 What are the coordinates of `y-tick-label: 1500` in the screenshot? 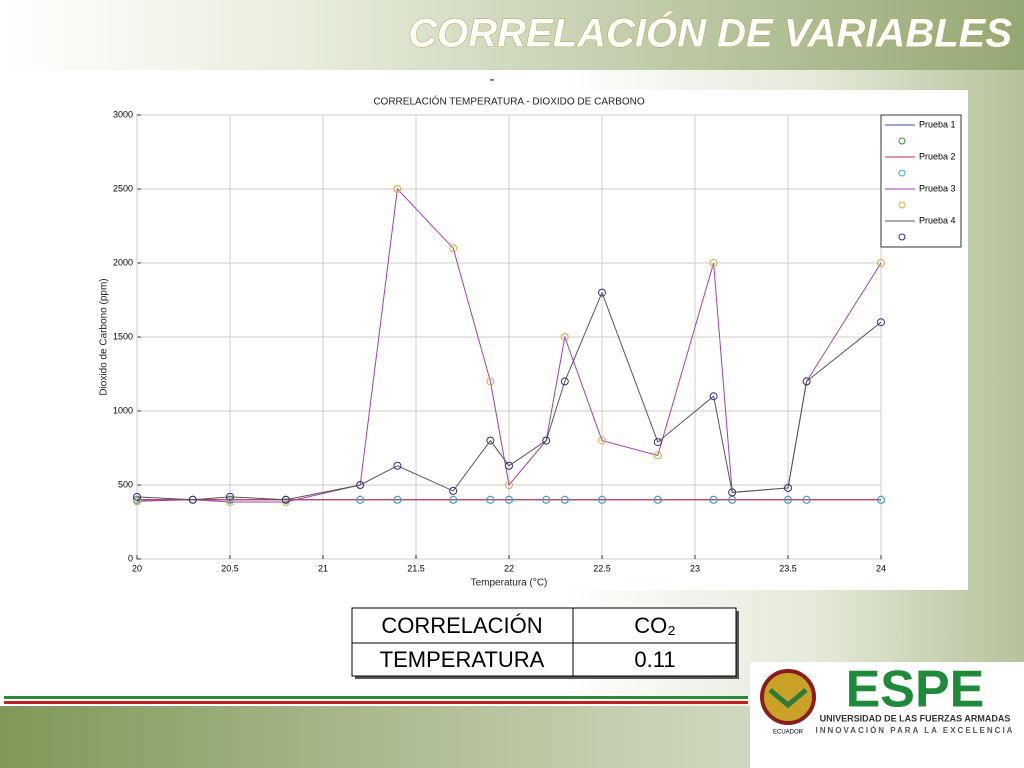 It's located at (123, 336).